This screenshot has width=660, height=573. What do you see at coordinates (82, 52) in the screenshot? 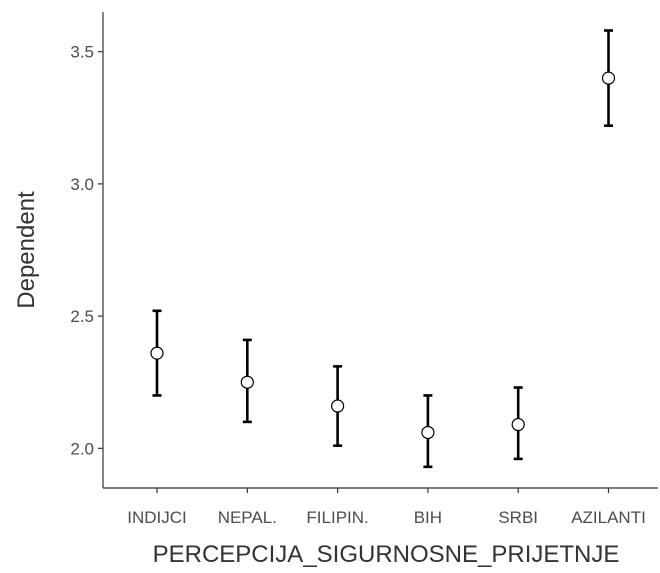
I see `y-tick-label: 3.5` at bounding box center [82, 52].